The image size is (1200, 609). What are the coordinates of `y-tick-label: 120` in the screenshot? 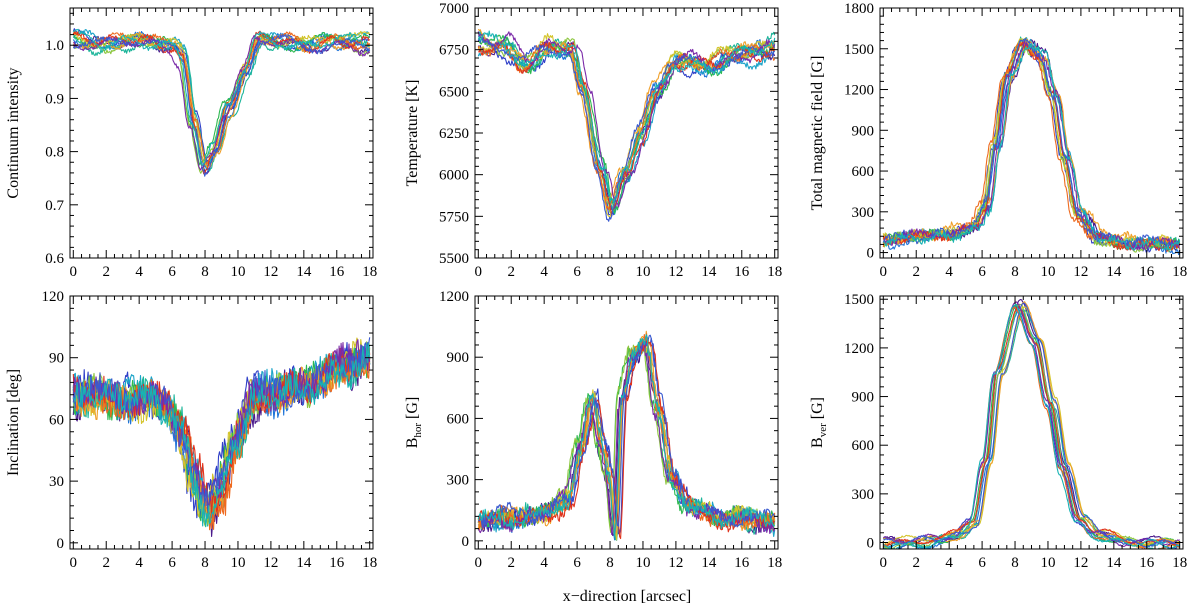 It's located at (53, 297).